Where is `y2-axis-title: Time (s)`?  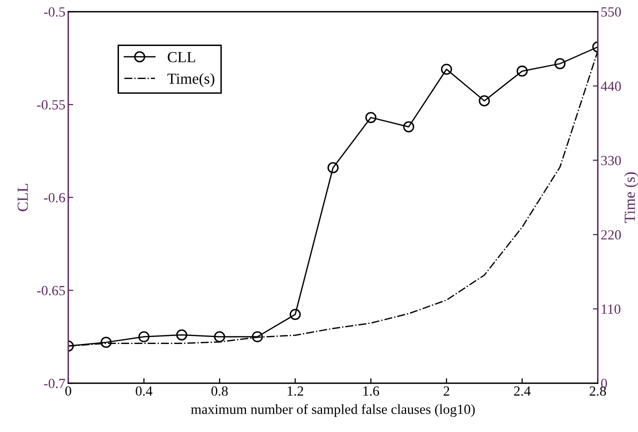 y2-axis-title: Time (s) is located at coordinates (631, 197).